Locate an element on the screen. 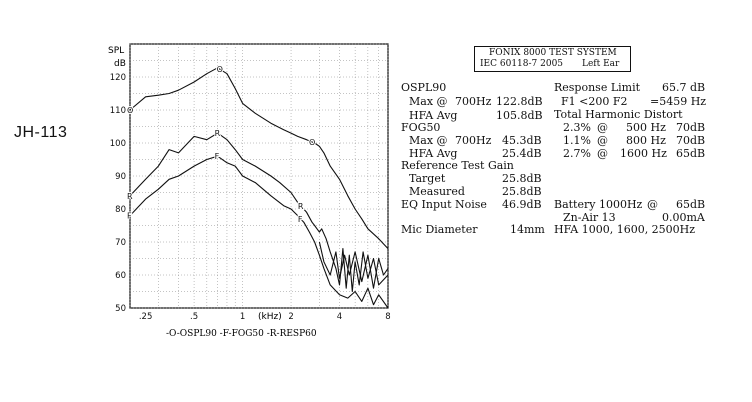 The width and height of the screenshot is (752, 402). eq-noise-value: 46.9dB is located at coordinates (522, 204).